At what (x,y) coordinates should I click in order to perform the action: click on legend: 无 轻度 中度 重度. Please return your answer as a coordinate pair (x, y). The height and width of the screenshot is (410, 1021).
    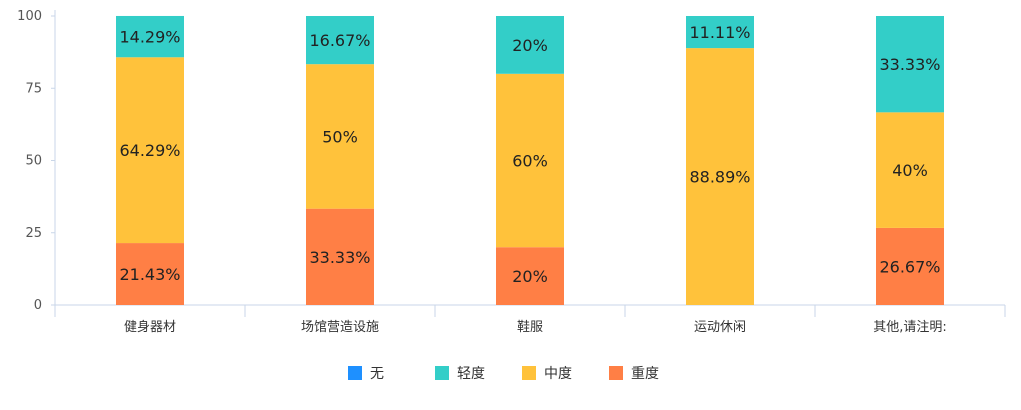
    Looking at the image, I should click on (503, 374).